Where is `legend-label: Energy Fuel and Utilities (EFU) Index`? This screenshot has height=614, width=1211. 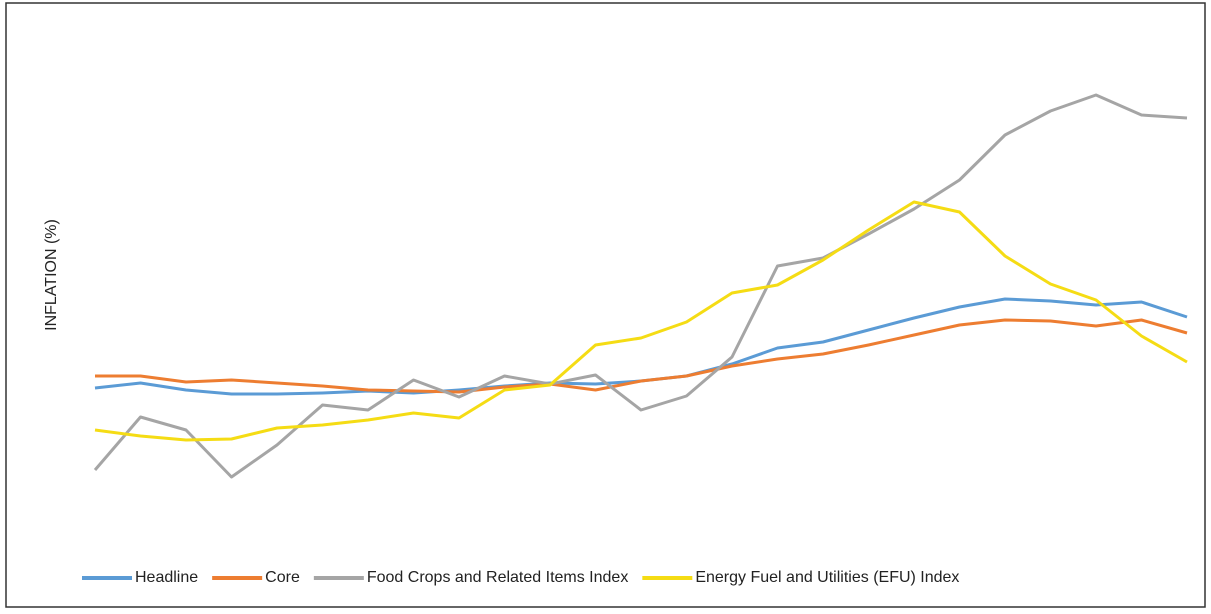
legend-label: Energy Fuel and Utilities (EFU) Index is located at coordinates (827, 577).